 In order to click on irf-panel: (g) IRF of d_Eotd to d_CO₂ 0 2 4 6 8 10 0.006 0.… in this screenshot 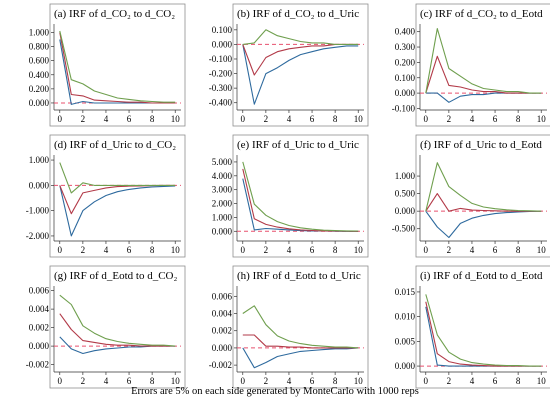, I will do `click(106, 327)`.